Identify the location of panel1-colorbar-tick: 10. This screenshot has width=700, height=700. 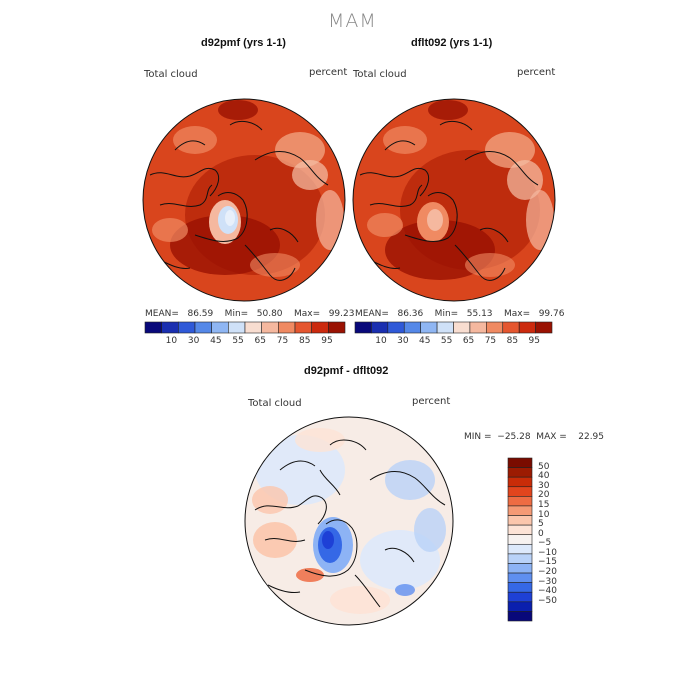
(171, 341).